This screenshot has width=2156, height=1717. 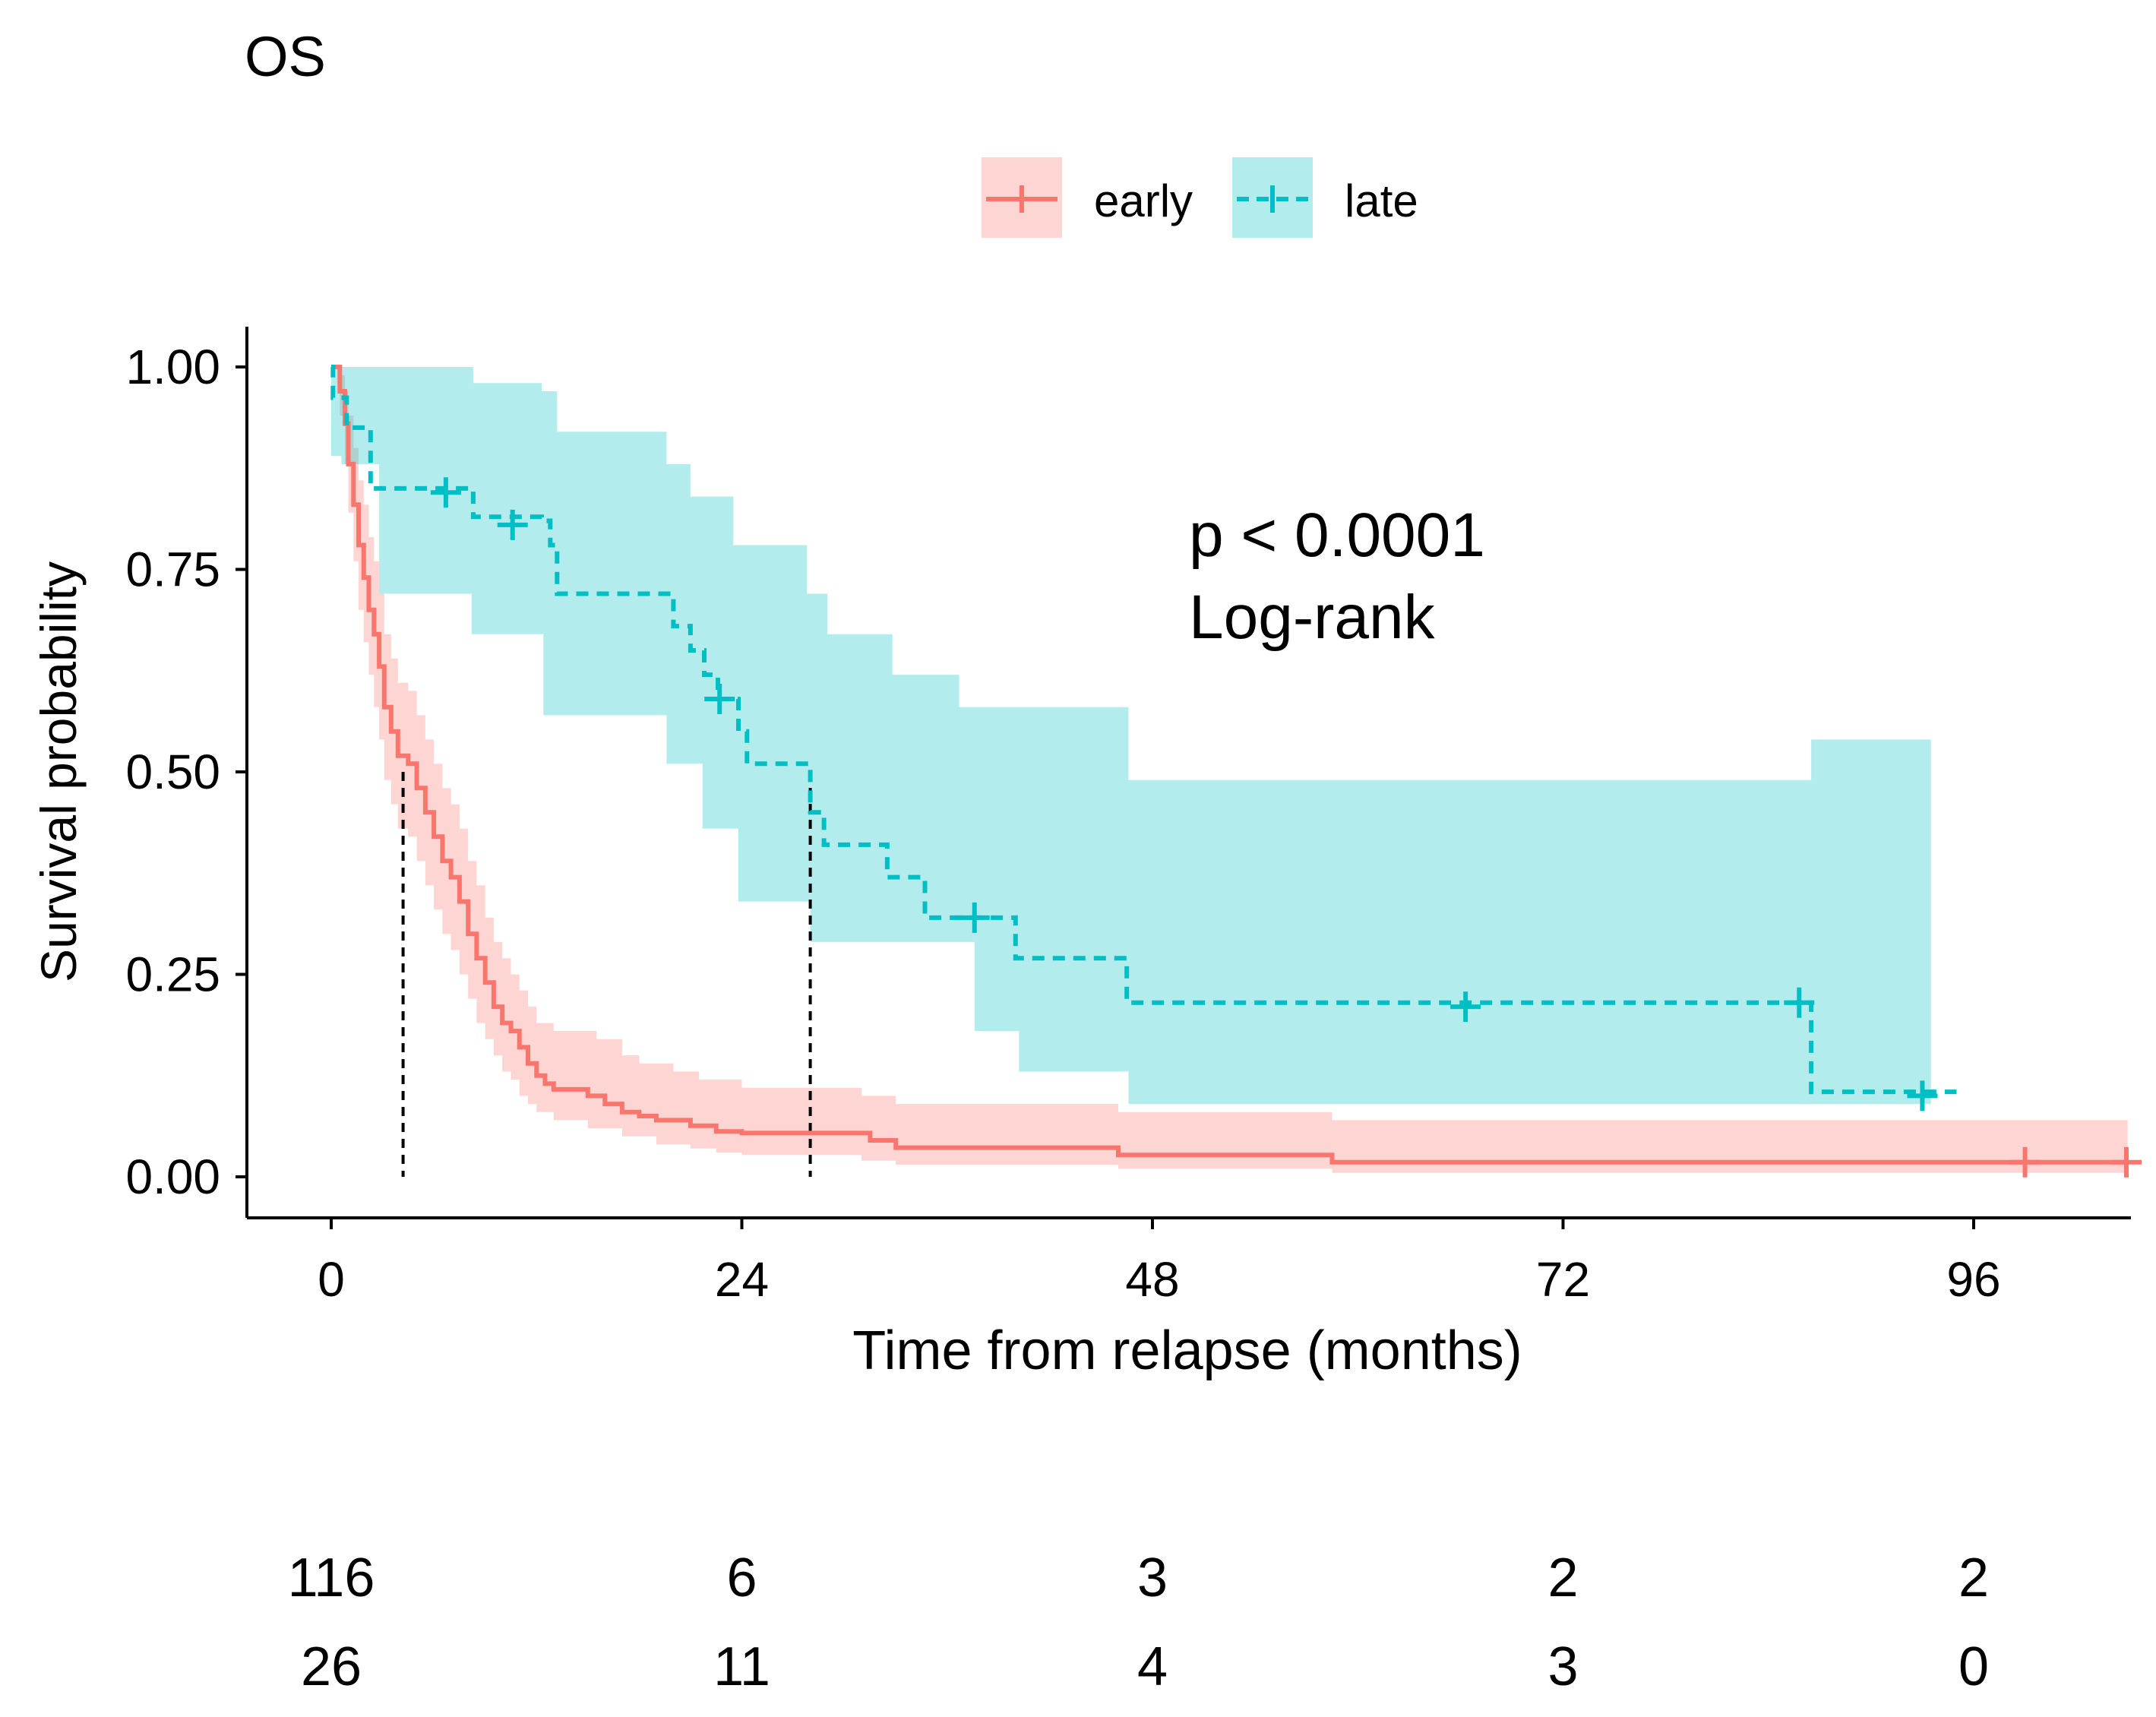 I want to click on y-tick-label: 0.75, so click(x=172, y=569).